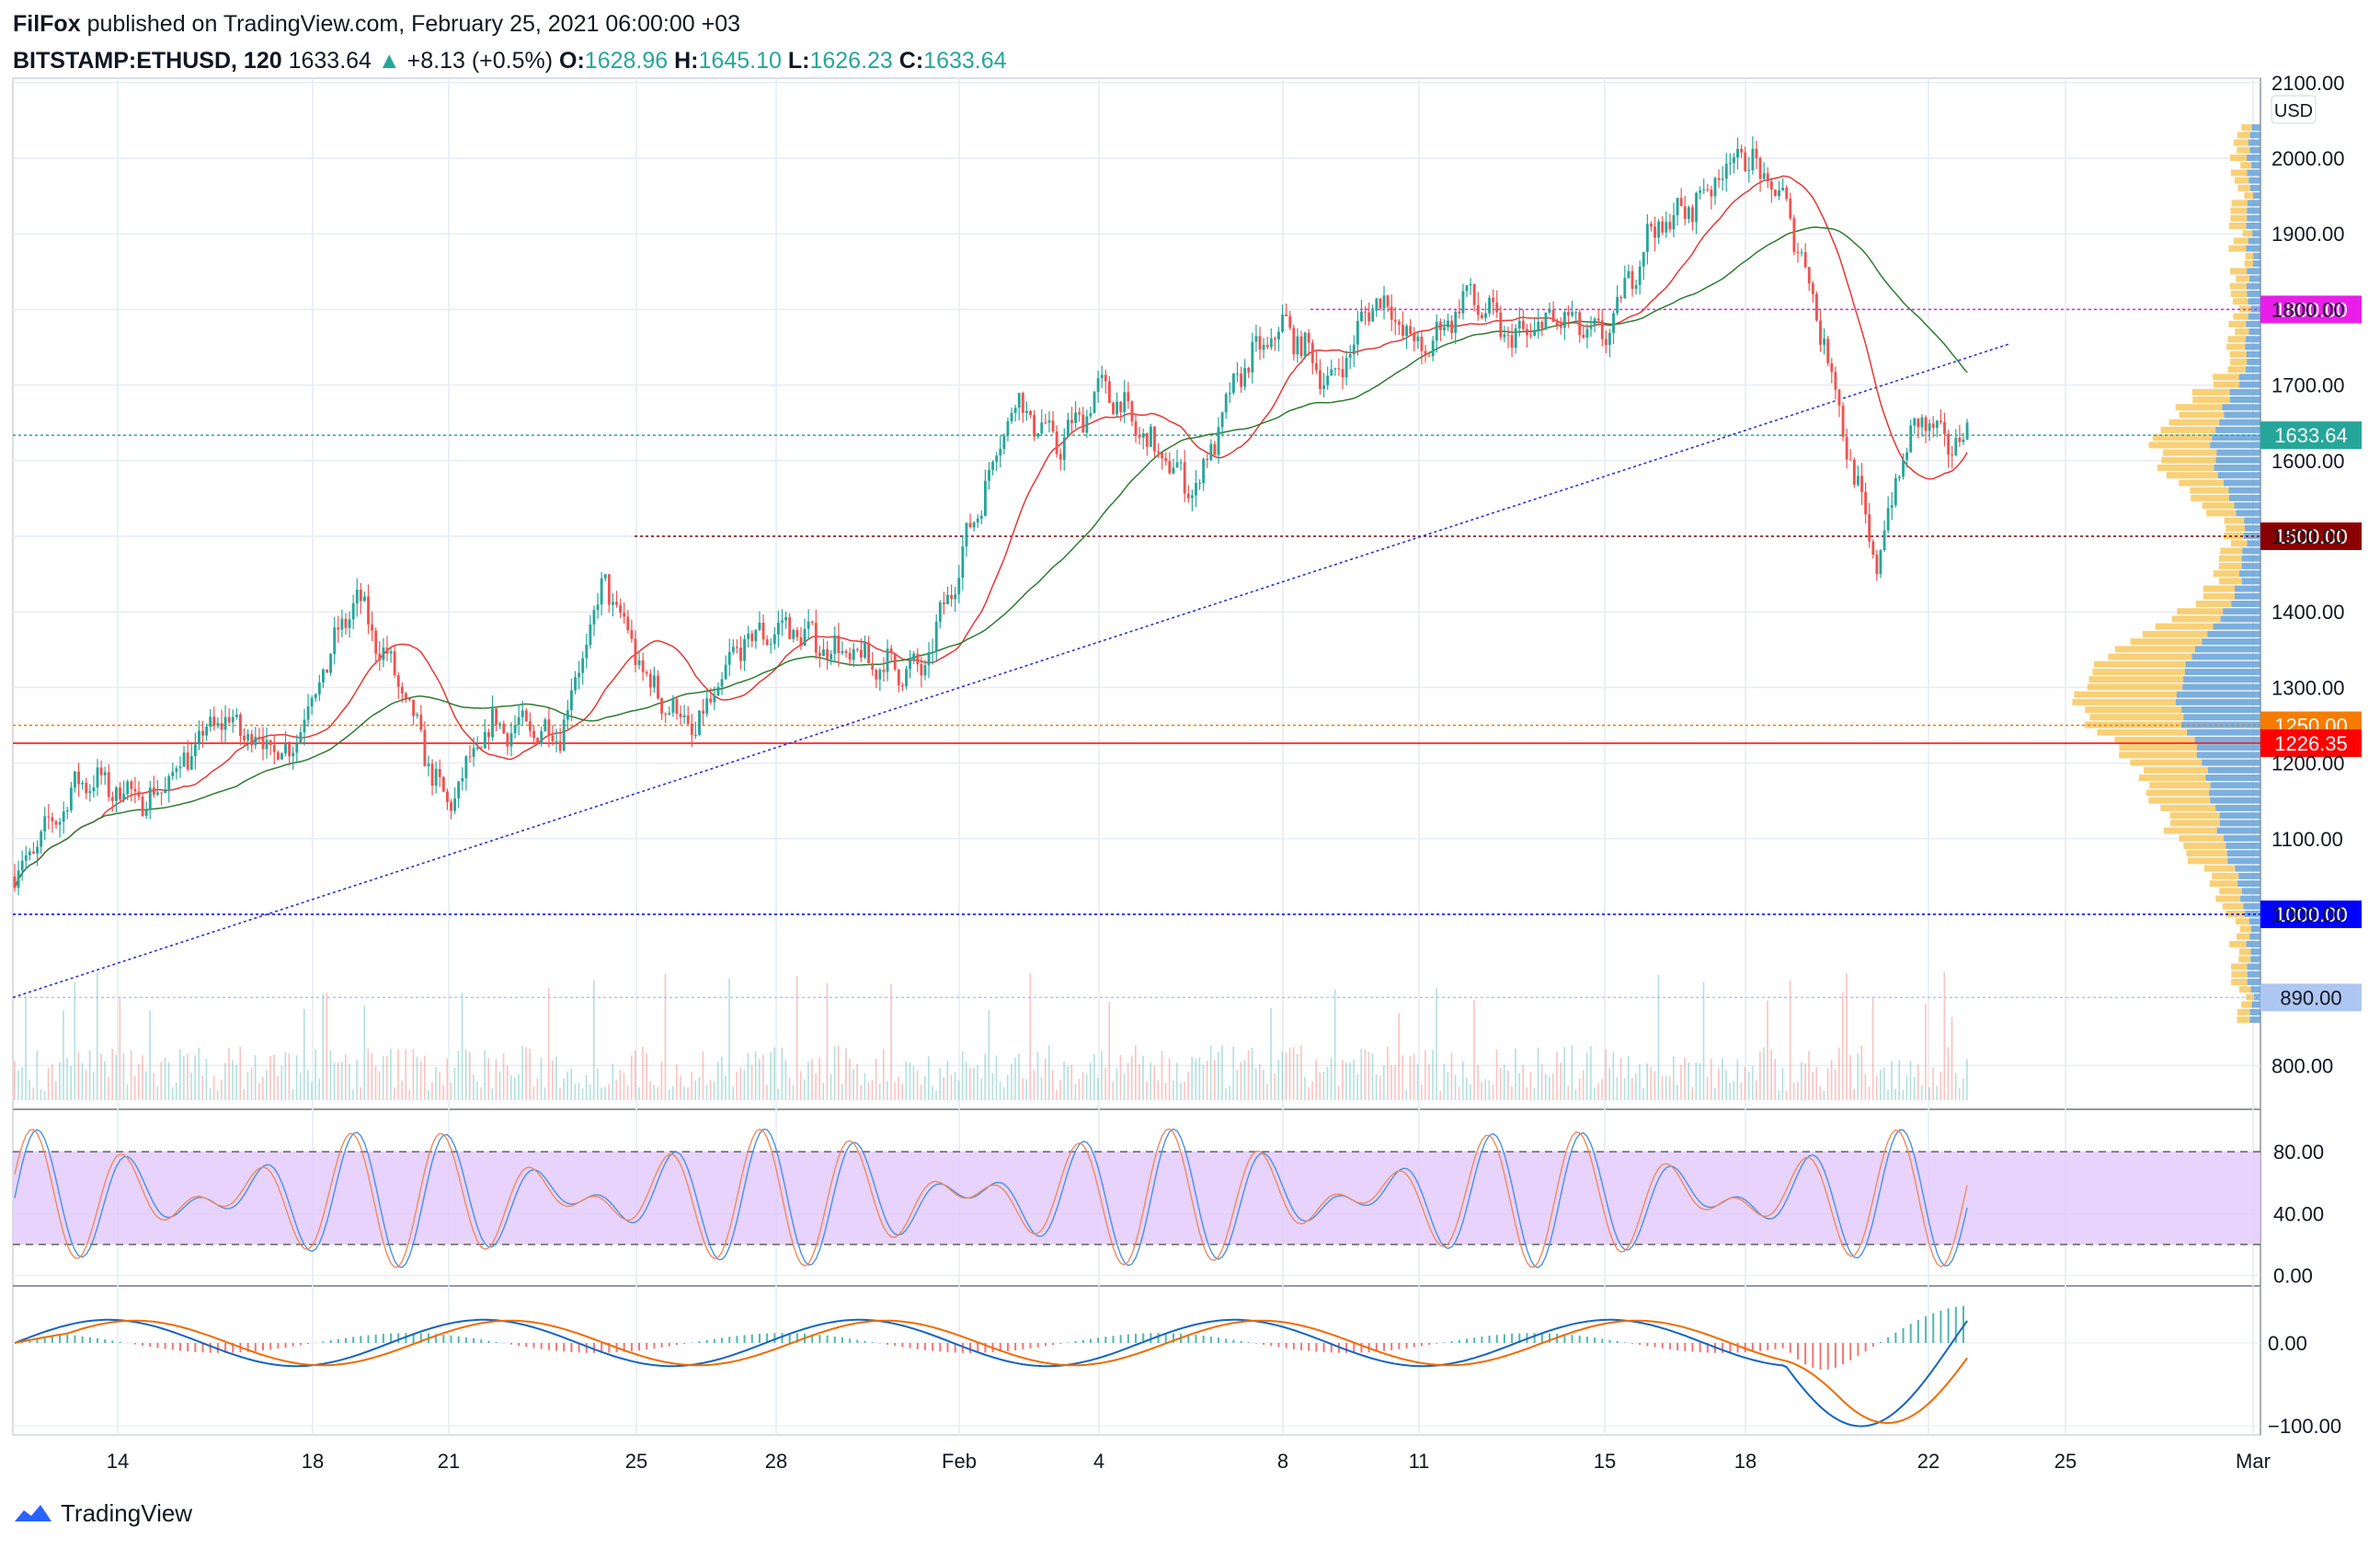 The width and height of the screenshot is (2380, 1549). What do you see at coordinates (1282, 1462) in the screenshot?
I see `time-tick-label: 8` at bounding box center [1282, 1462].